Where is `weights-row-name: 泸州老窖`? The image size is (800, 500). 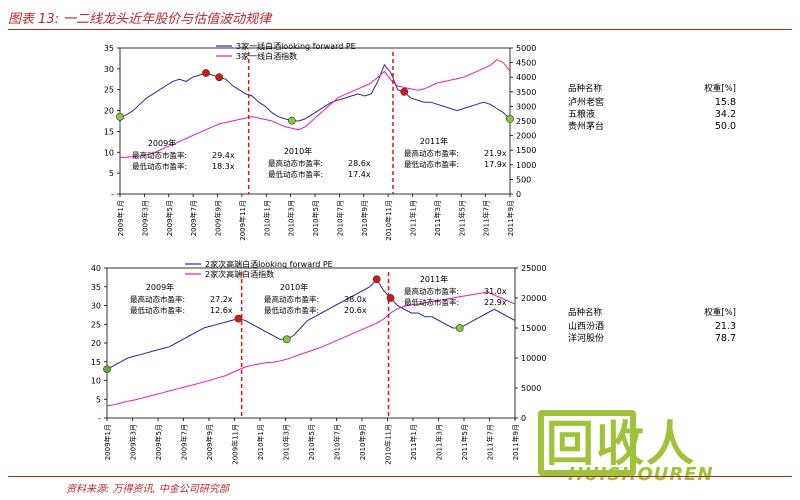
weights-row-name: 泸州老窖 is located at coordinates (586, 102).